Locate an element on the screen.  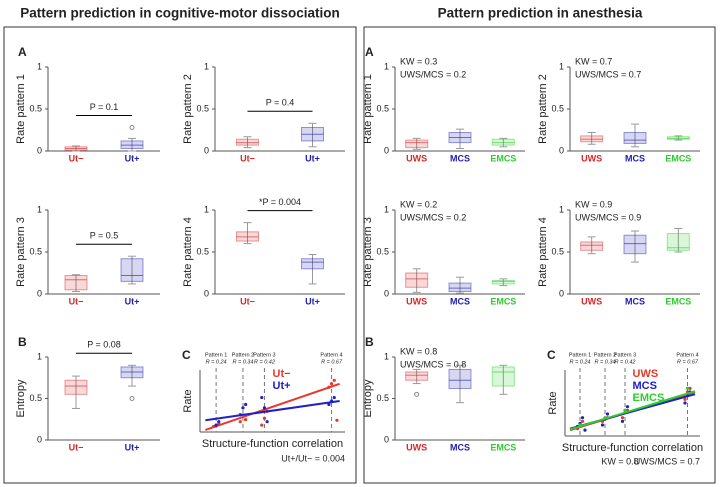
p-value: P = 0.4 is located at coordinates (280, 103).